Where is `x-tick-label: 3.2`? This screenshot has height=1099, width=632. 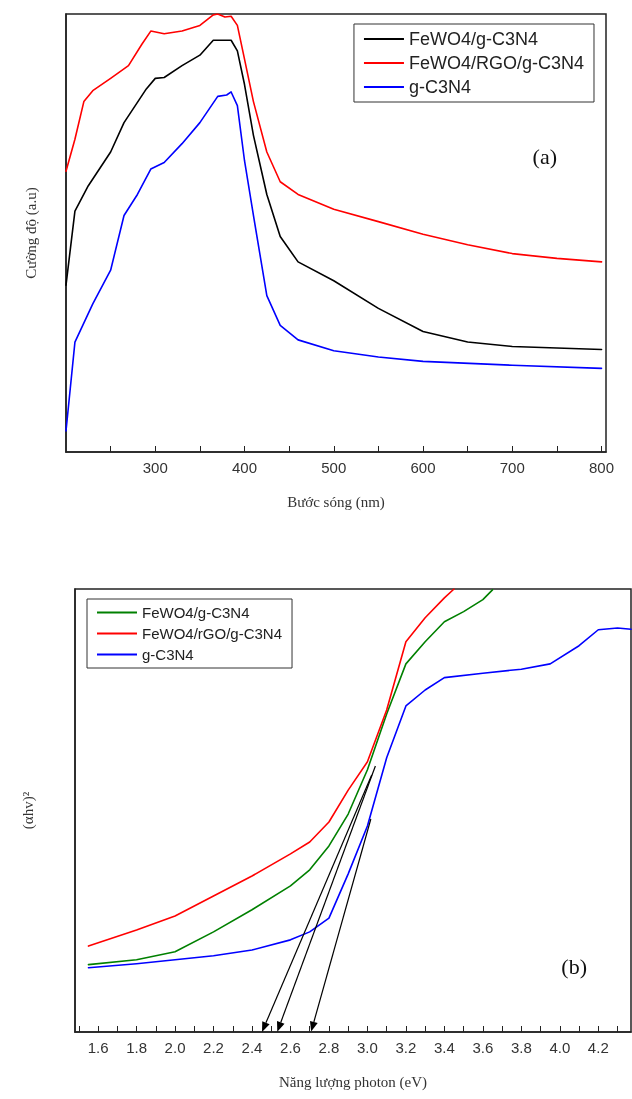 x-tick-label: 3.2 is located at coordinates (406, 1047).